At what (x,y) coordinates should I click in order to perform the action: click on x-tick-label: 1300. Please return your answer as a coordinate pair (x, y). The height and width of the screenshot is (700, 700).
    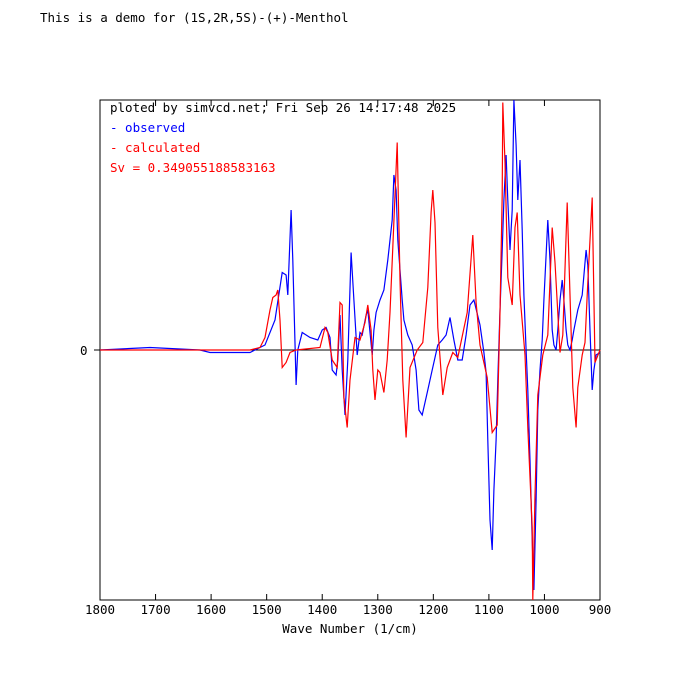
    Looking at the image, I should click on (378, 609).